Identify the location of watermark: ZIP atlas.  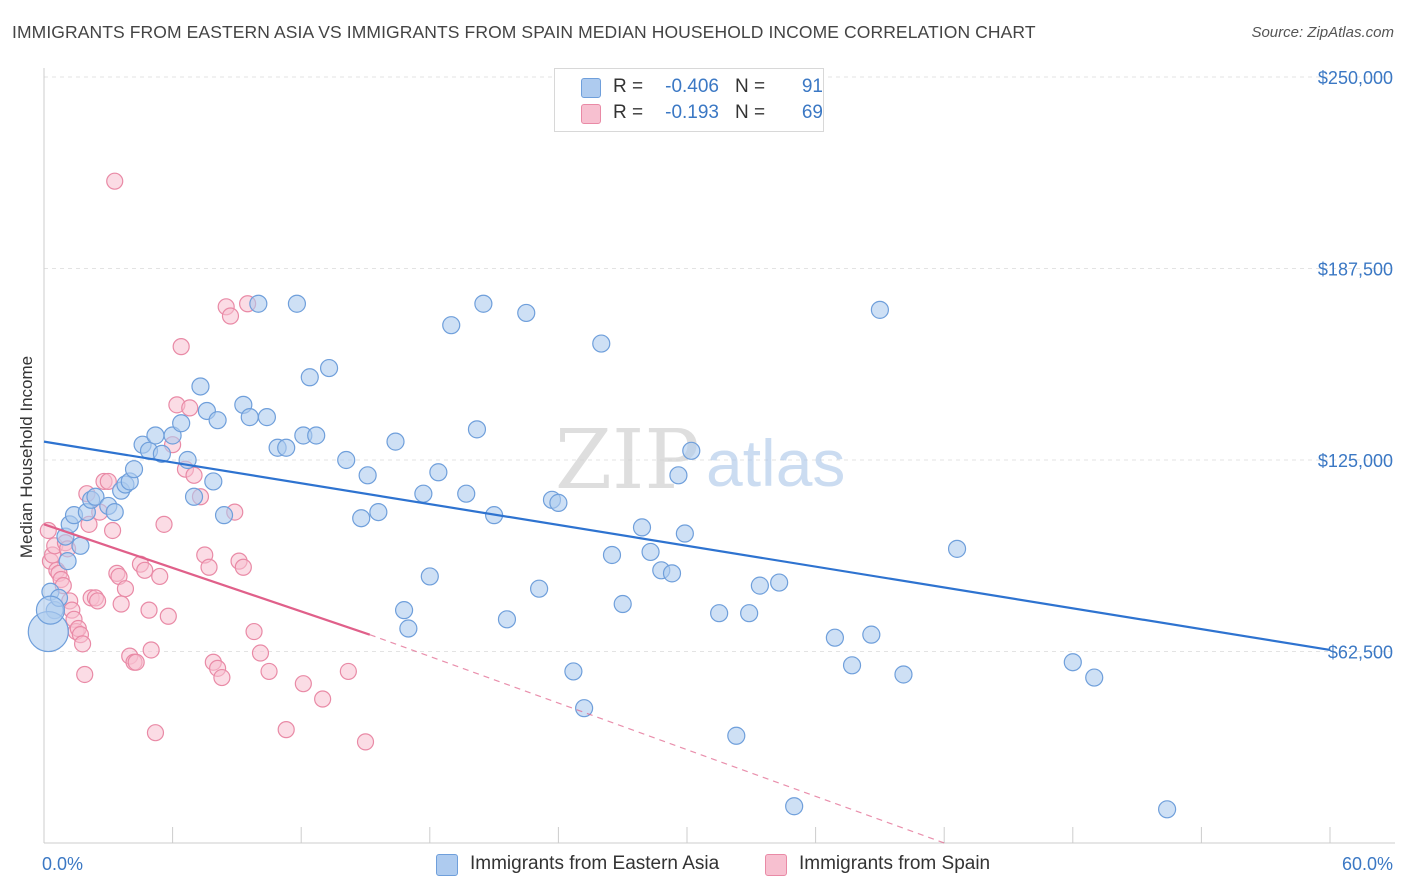
(700, 460).